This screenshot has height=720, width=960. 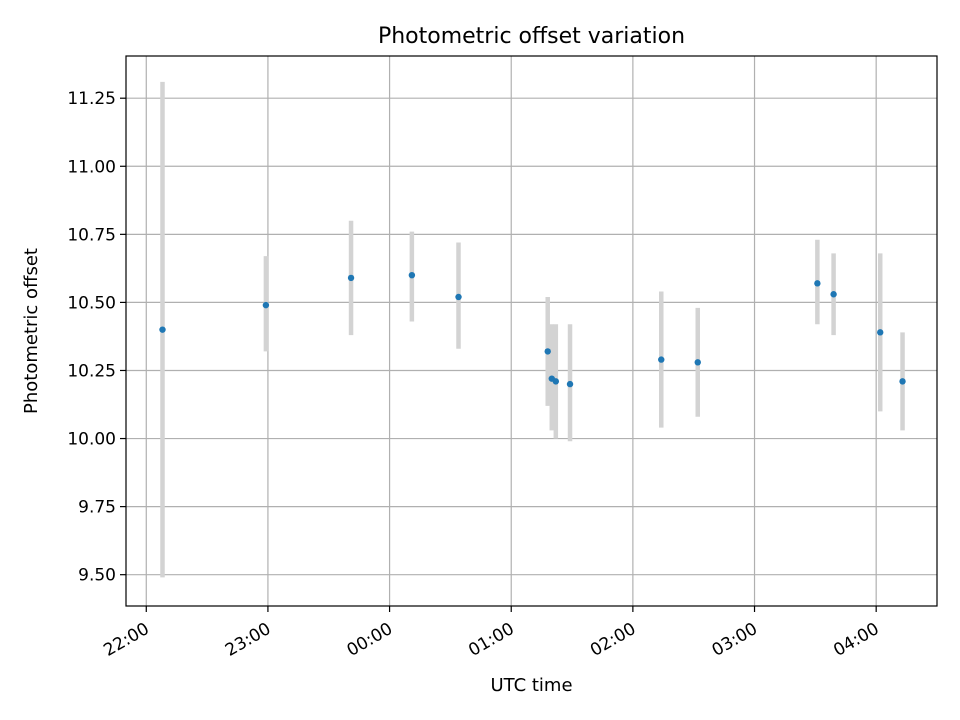 What do you see at coordinates (248, 640) in the screenshot?
I see `x-tick-label: 23:00` at bounding box center [248, 640].